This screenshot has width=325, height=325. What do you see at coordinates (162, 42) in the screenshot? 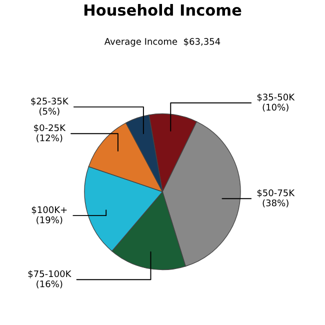
I see `chart-subtitle: Average Income $63,354` at bounding box center [162, 42].